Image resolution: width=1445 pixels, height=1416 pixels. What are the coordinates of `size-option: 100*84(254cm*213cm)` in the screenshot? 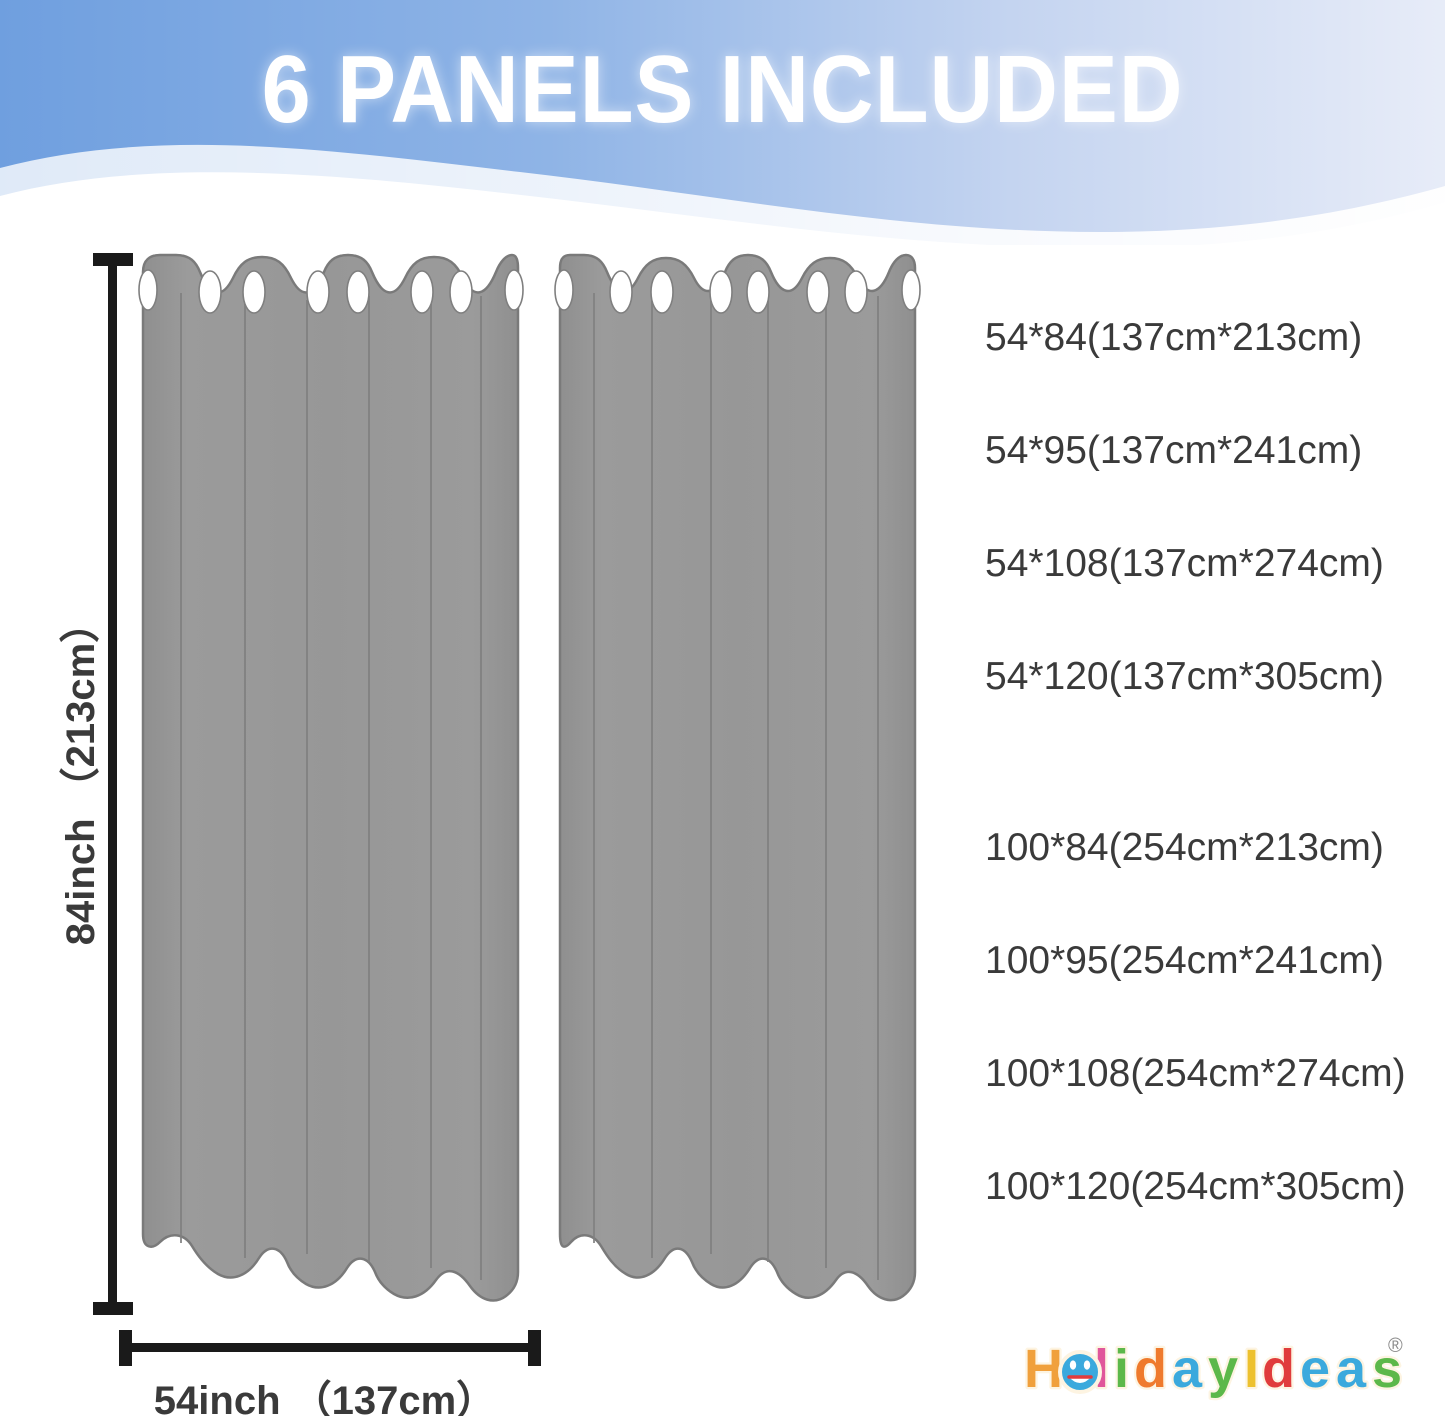 It's located at (1184, 847).